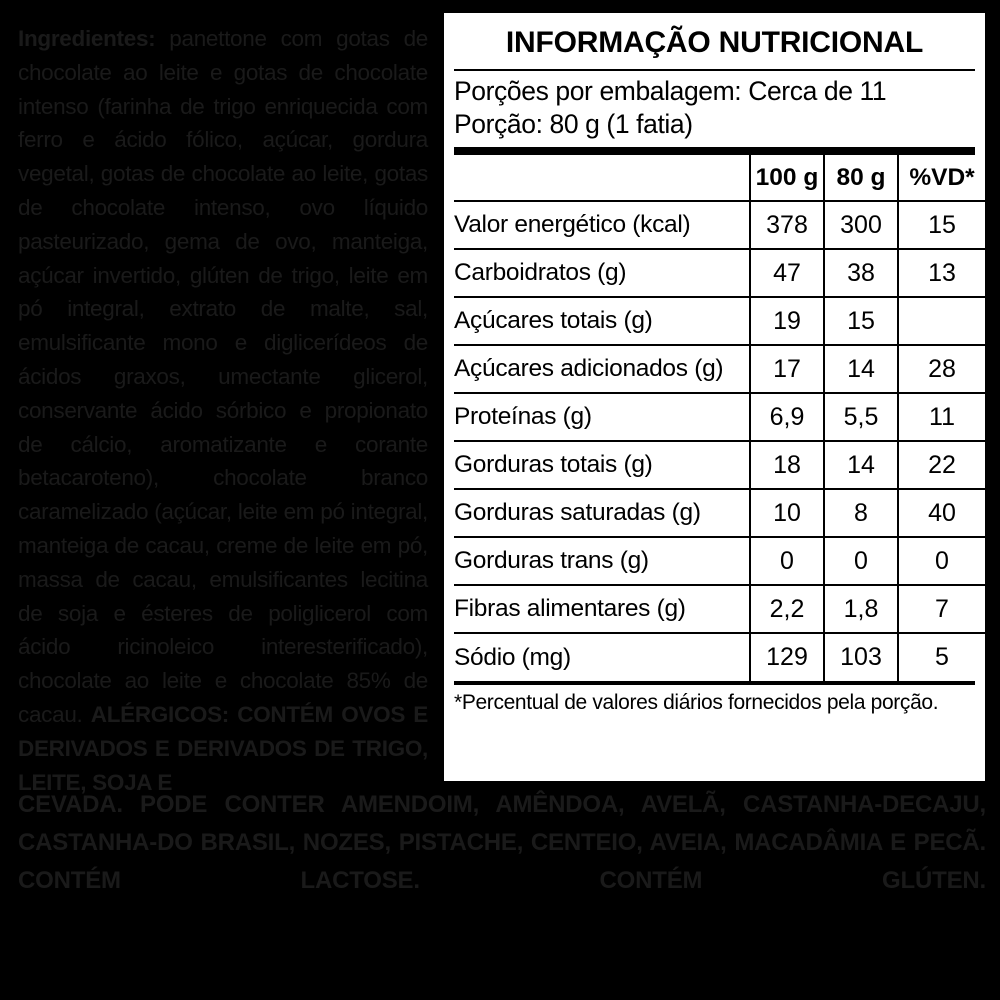 Image resolution: width=1000 pixels, height=1000 pixels. What do you see at coordinates (786, 465) in the screenshot?
I see `nutrient-value-100g: 18` at bounding box center [786, 465].